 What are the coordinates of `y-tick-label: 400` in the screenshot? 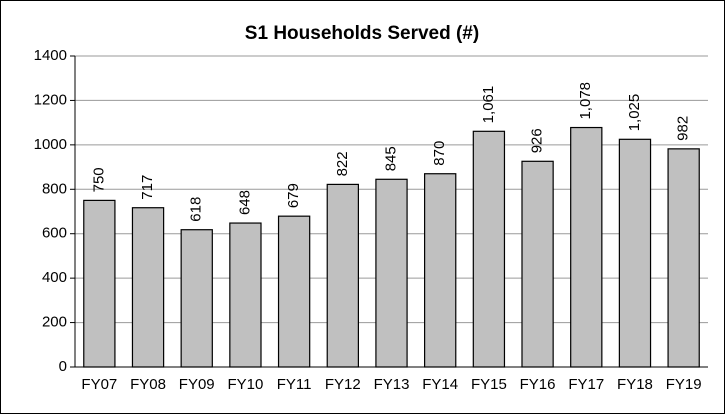 It's located at (54, 277).